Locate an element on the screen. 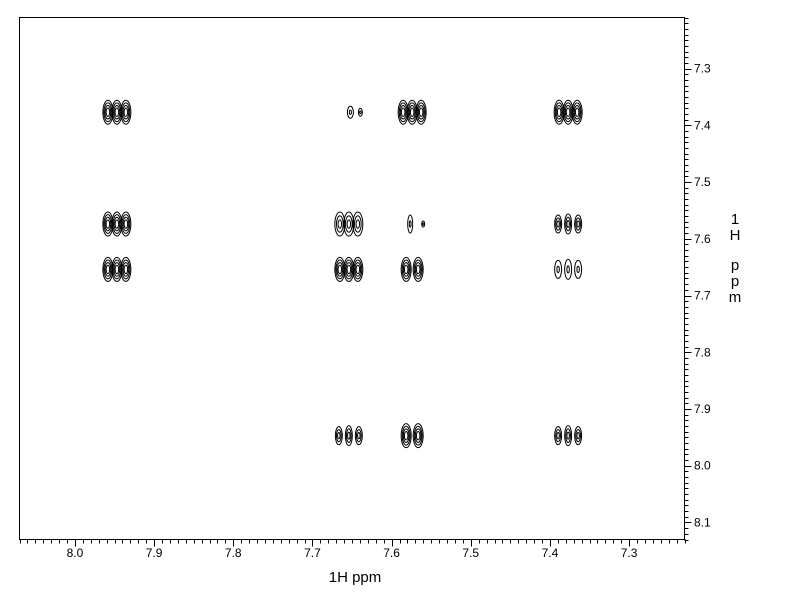  y-axis-title-char: H is located at coordinates (735, 235).